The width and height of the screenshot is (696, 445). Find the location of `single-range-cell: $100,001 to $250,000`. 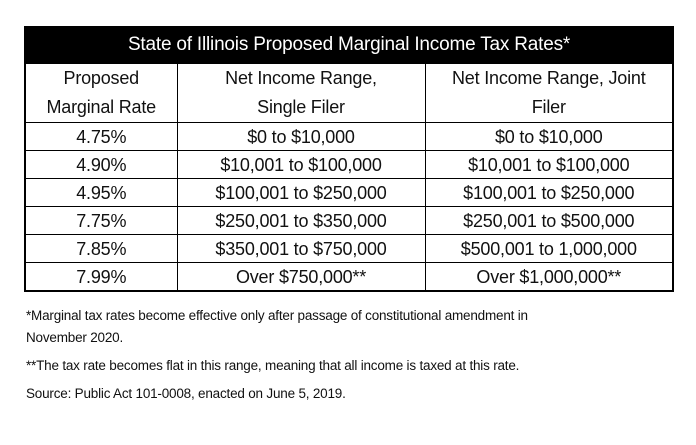

single-range-cell: $100,001 to $250,000 is located at coordinates (301, 192).